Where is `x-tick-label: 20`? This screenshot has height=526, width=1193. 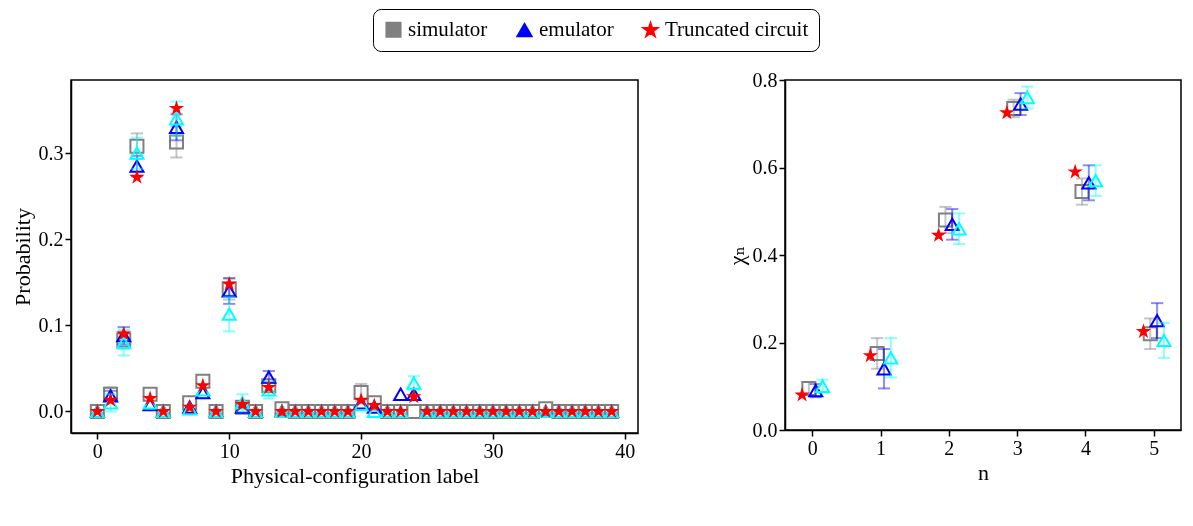 x-tick-label: 20 is located at coordinates (361, 450).